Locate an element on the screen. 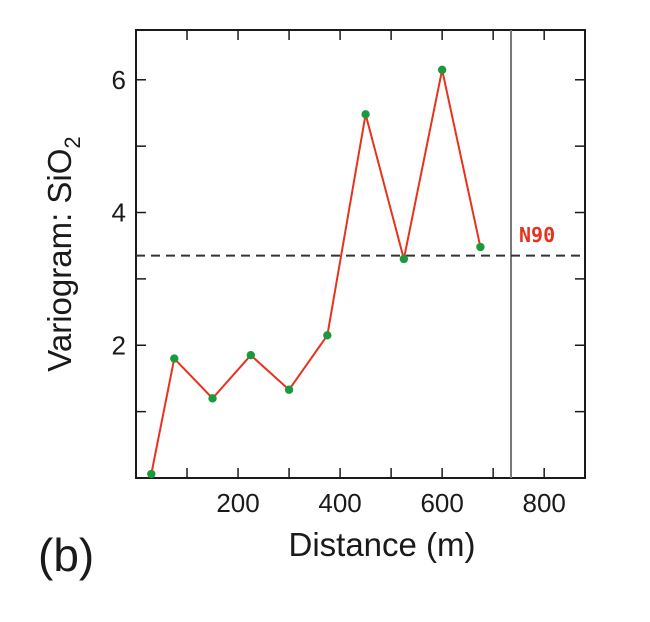 This screenshot has width=650, height=622. y-axis-title: Variogram: SiO2 is located at coordinates (63, 253).